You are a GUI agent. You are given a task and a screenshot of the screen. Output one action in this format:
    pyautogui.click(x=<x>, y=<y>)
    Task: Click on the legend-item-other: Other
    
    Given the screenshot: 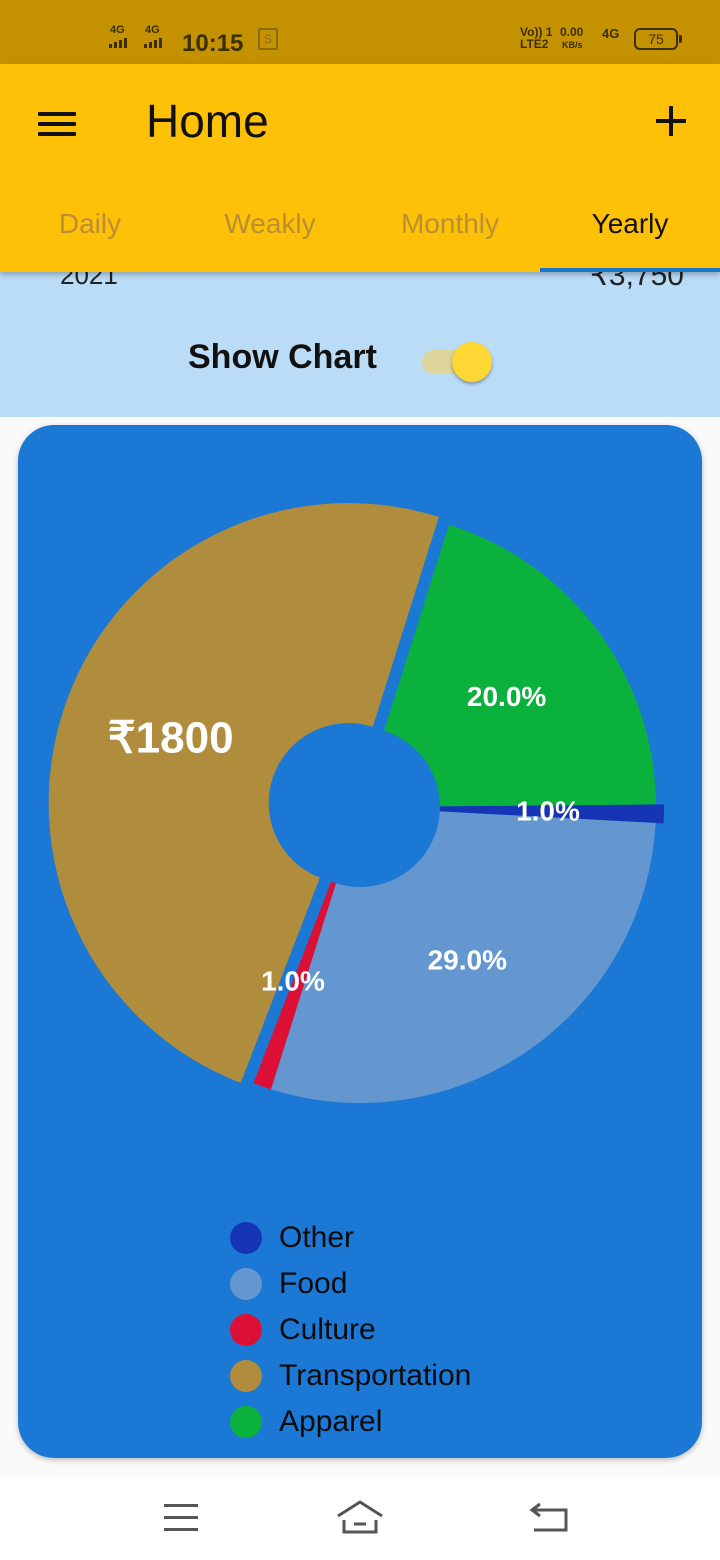 What is the action you would take?
    pyautogui.click(x=350, y=1238)
    